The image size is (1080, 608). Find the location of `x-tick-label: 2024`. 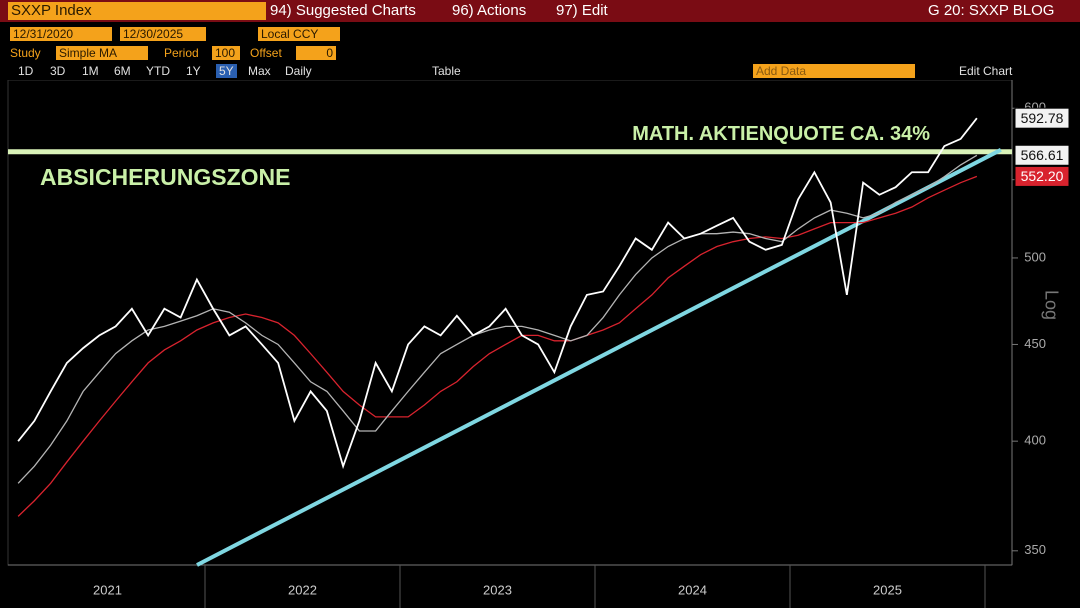

x-tick-label: 2024 is located at coordinates (692, 589).